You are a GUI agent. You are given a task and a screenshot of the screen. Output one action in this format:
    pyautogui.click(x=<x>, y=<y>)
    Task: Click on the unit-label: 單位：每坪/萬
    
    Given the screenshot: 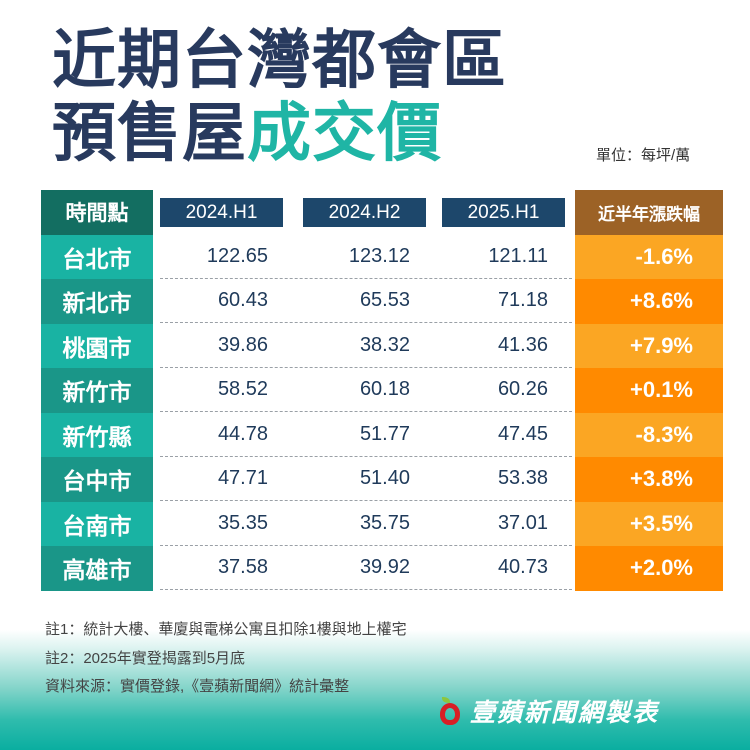 What is the action you would take?
    pyautogui.click(x=643, y=155)
    